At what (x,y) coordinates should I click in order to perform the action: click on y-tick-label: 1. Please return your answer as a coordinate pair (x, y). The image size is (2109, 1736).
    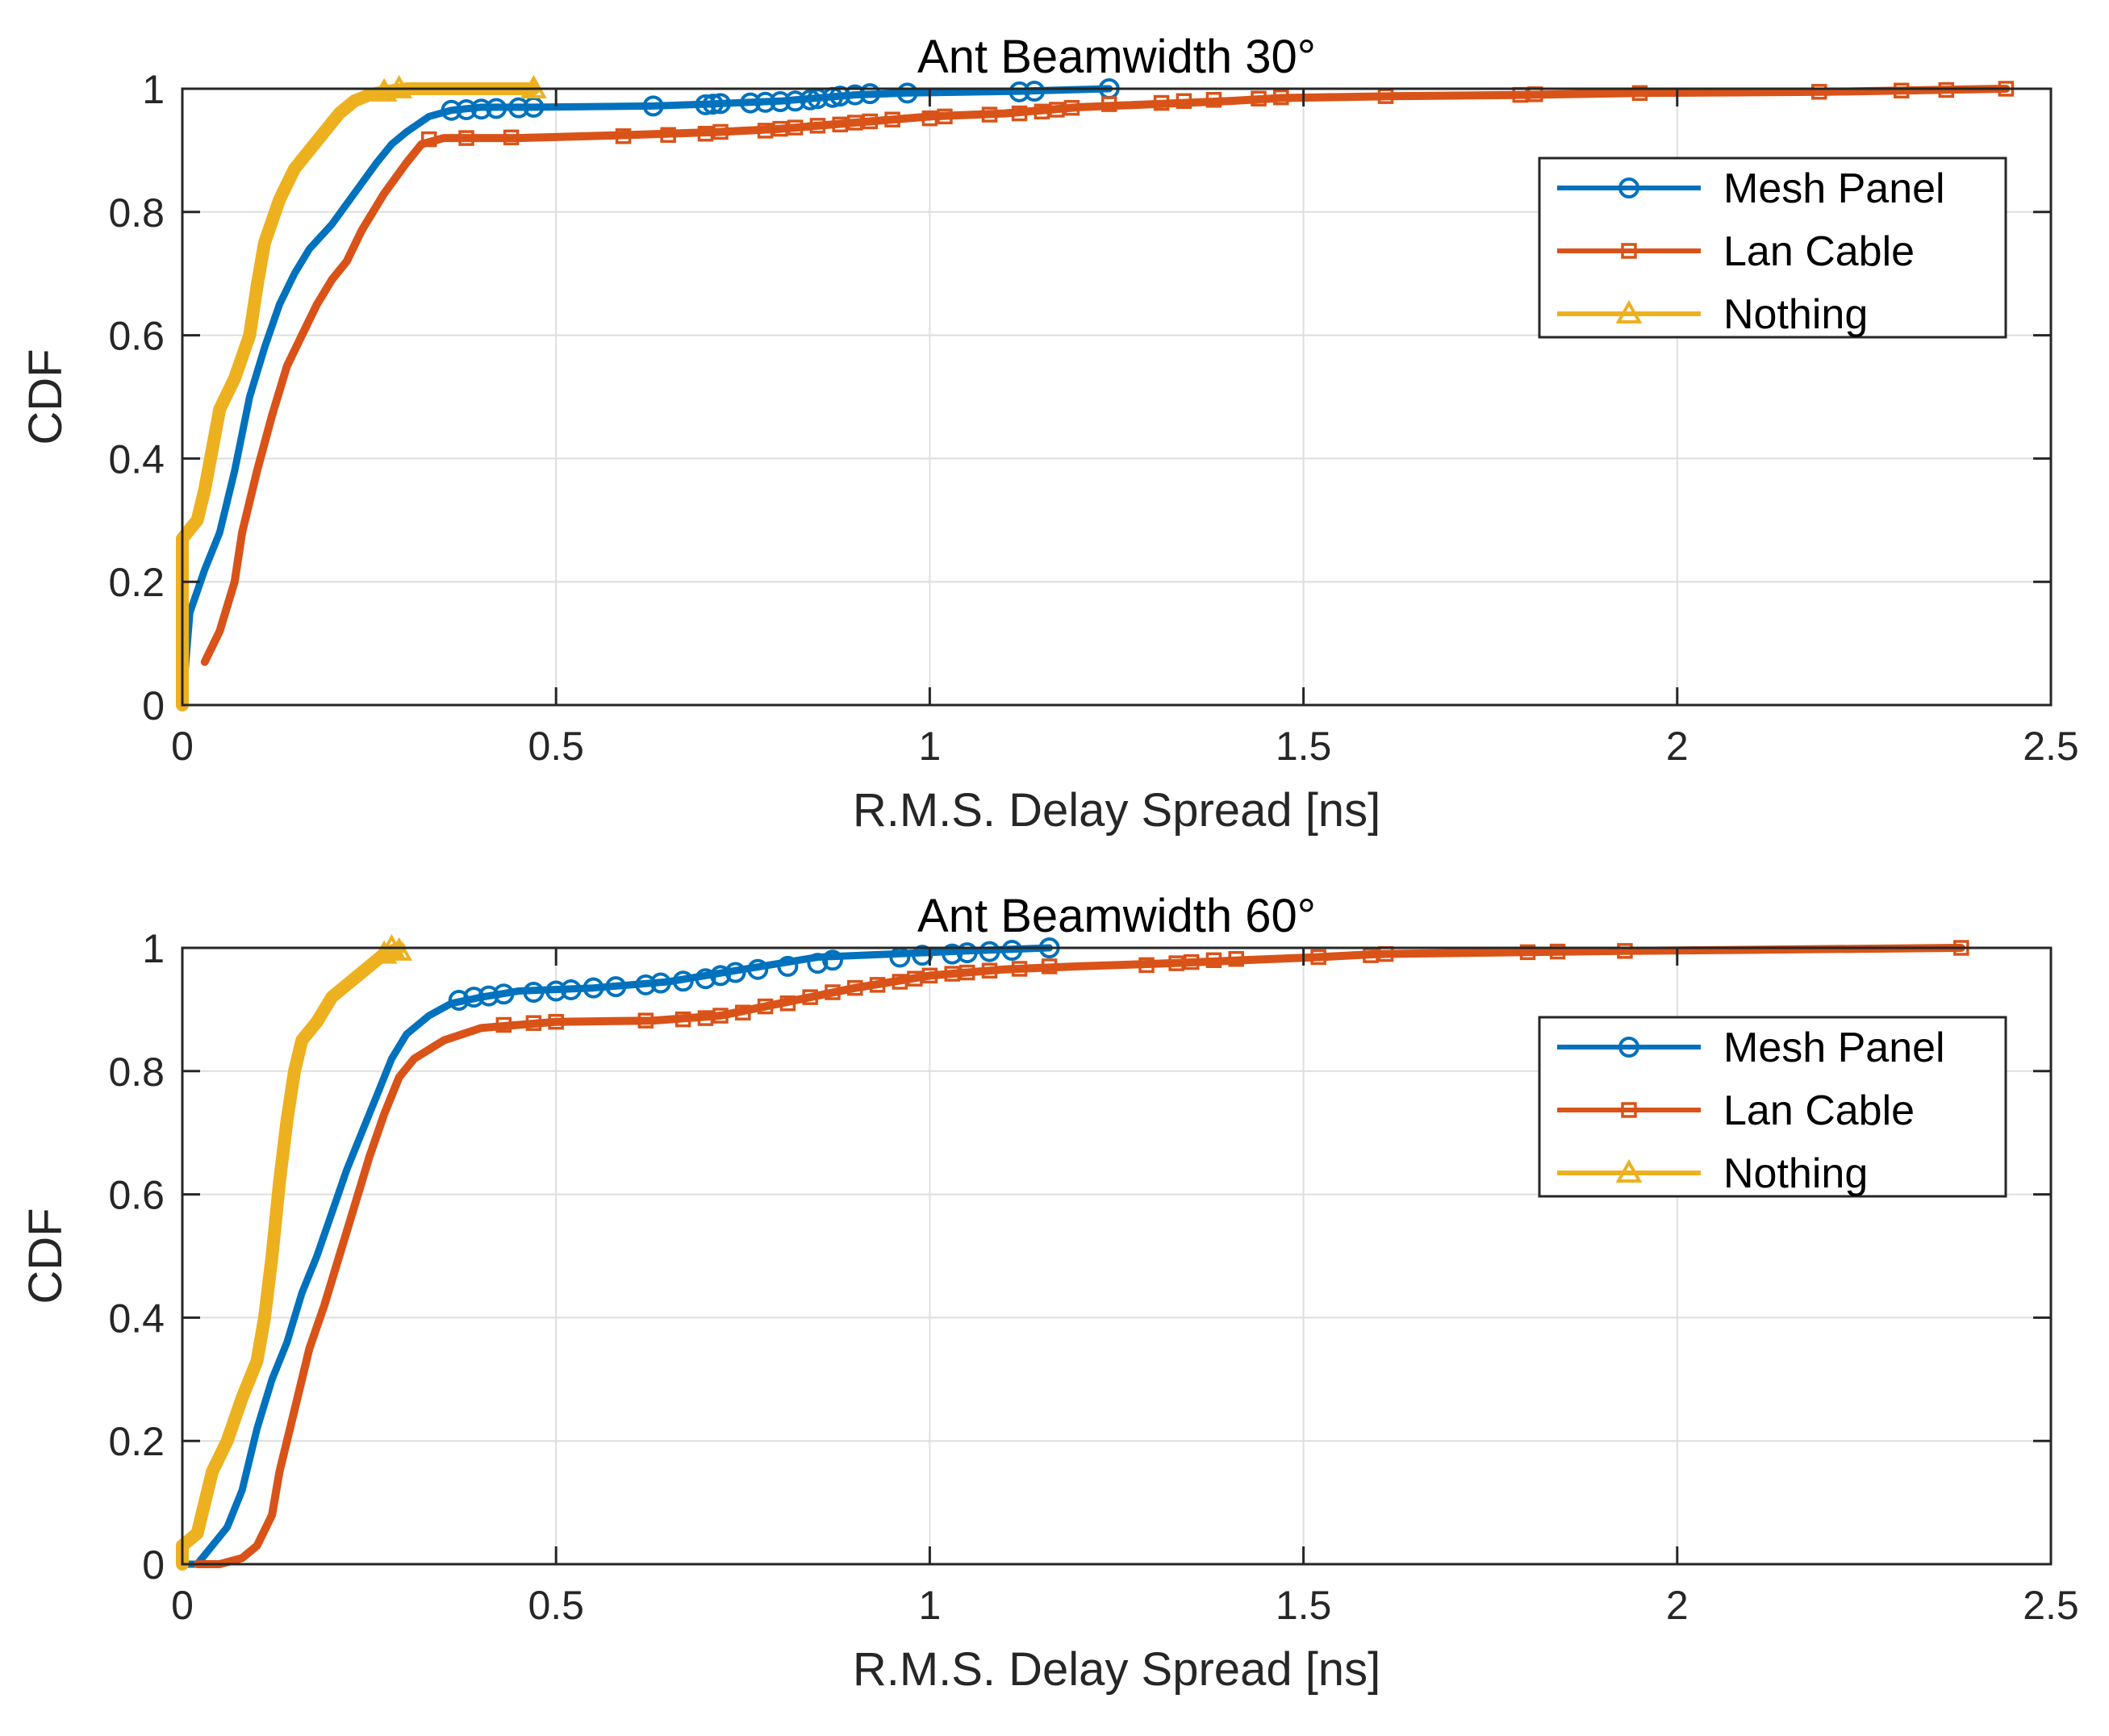
    Looking at the image, I should click on (153, 948).